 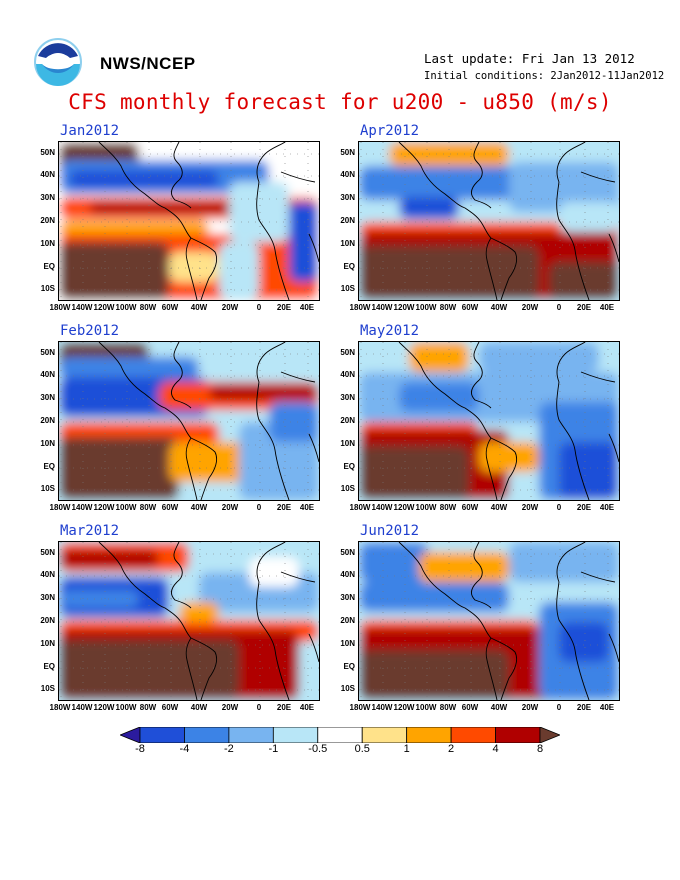 I want to click on lat-tick-label: 10S, so click(x=47, y=288).